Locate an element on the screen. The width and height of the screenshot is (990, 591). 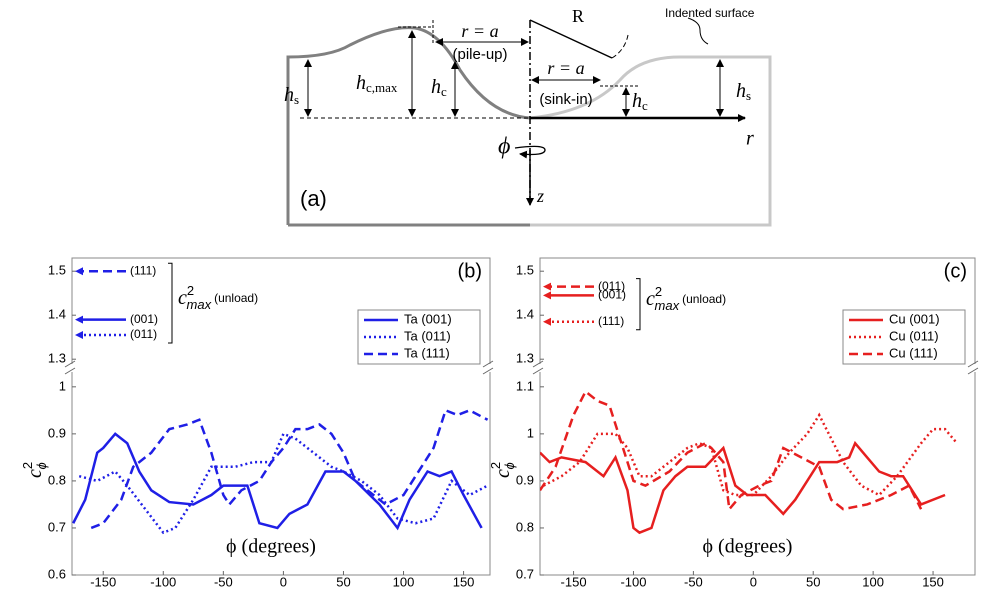
bracket is located at coordinates (170, 303).